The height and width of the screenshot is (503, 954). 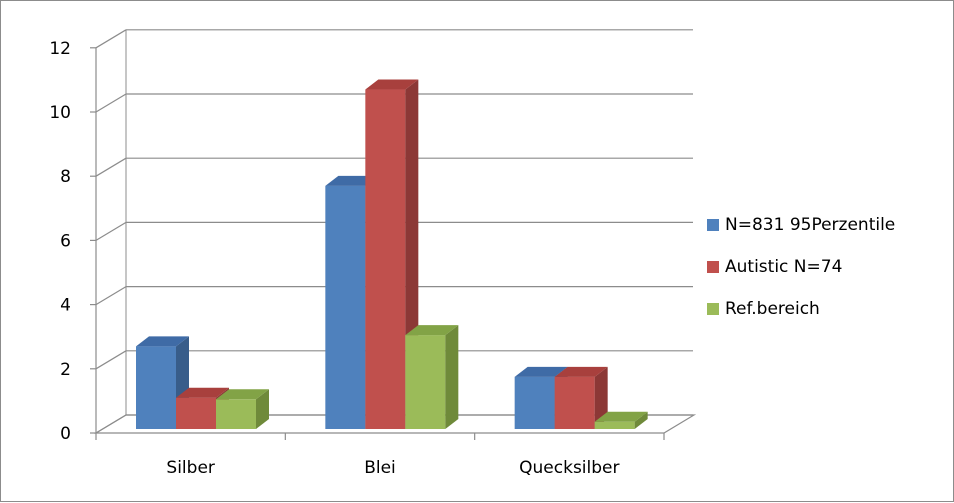 I want to click on legend-item: N=831 95Perzentile, so click(x=801, y=225).